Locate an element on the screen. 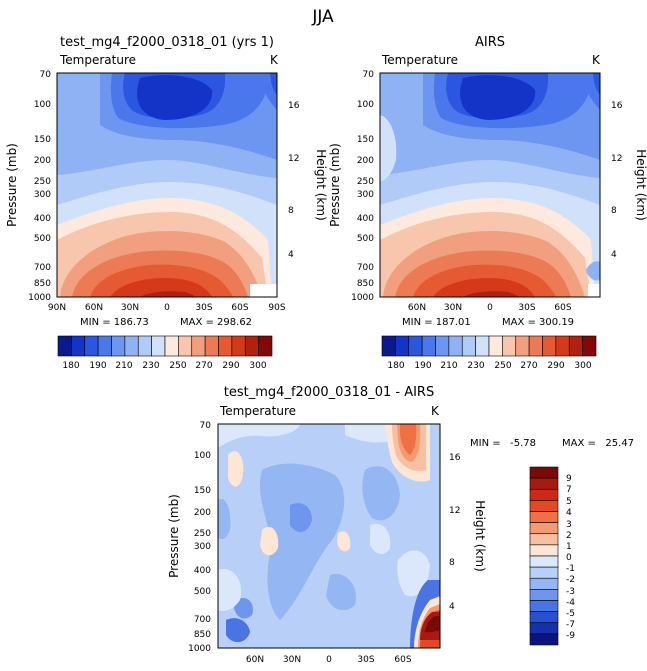 The height and width of the screenshot is (671, 647). colorbar-label: 180 is located at coordinates (395, 366).